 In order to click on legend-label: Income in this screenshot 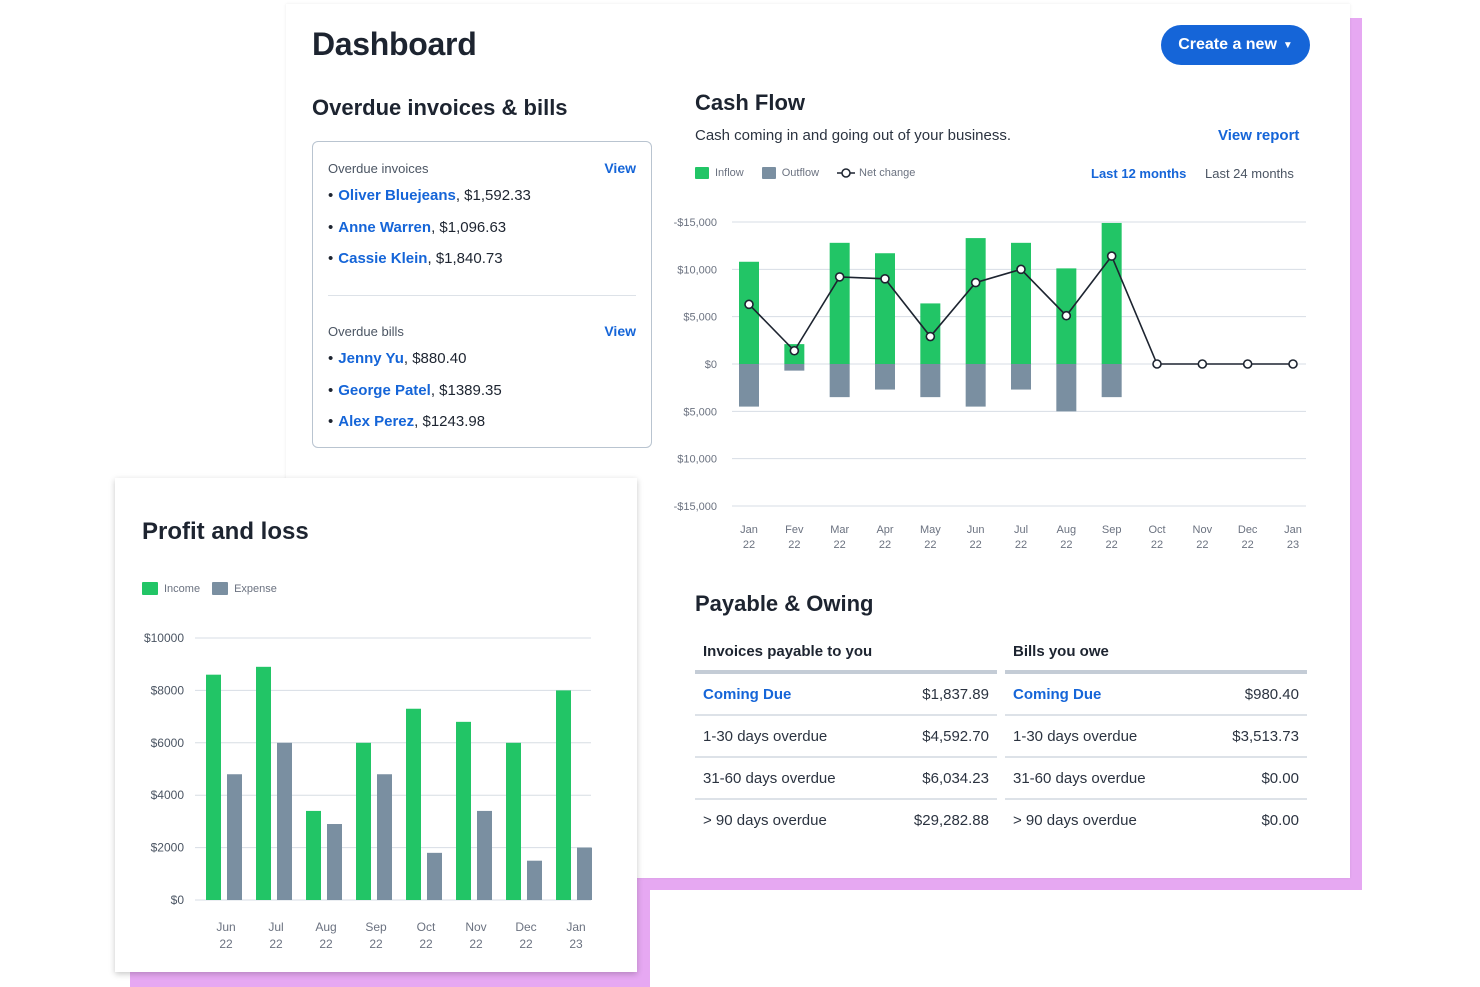, I will do `click(182, 588)`.